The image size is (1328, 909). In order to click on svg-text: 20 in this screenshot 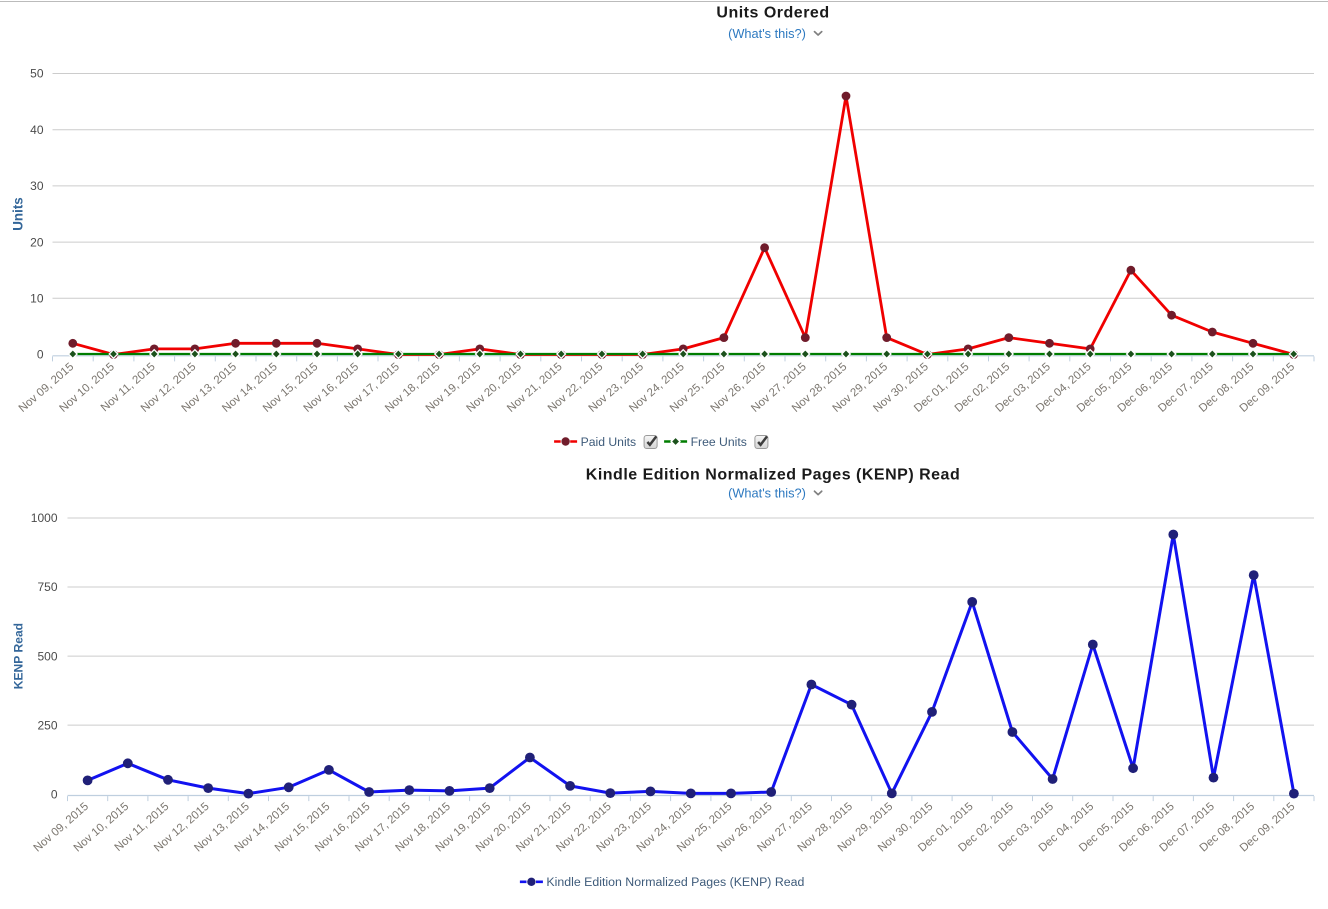, I will do `click(37, 242)`.